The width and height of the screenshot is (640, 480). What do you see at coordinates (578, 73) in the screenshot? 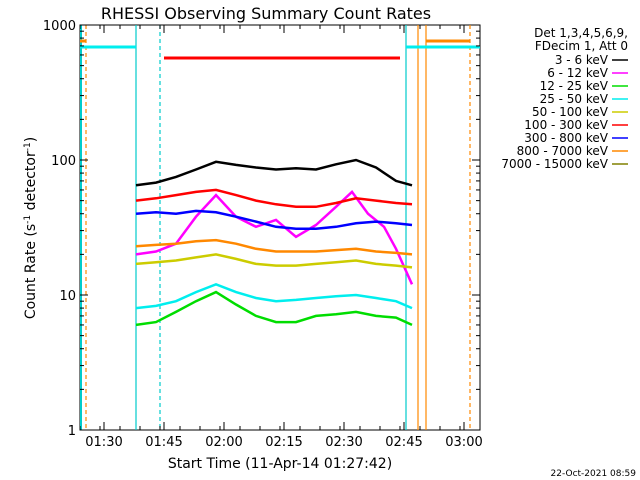
I see `legend-entry-label: 6 - 12 keV` at bounding box center [578, 73].